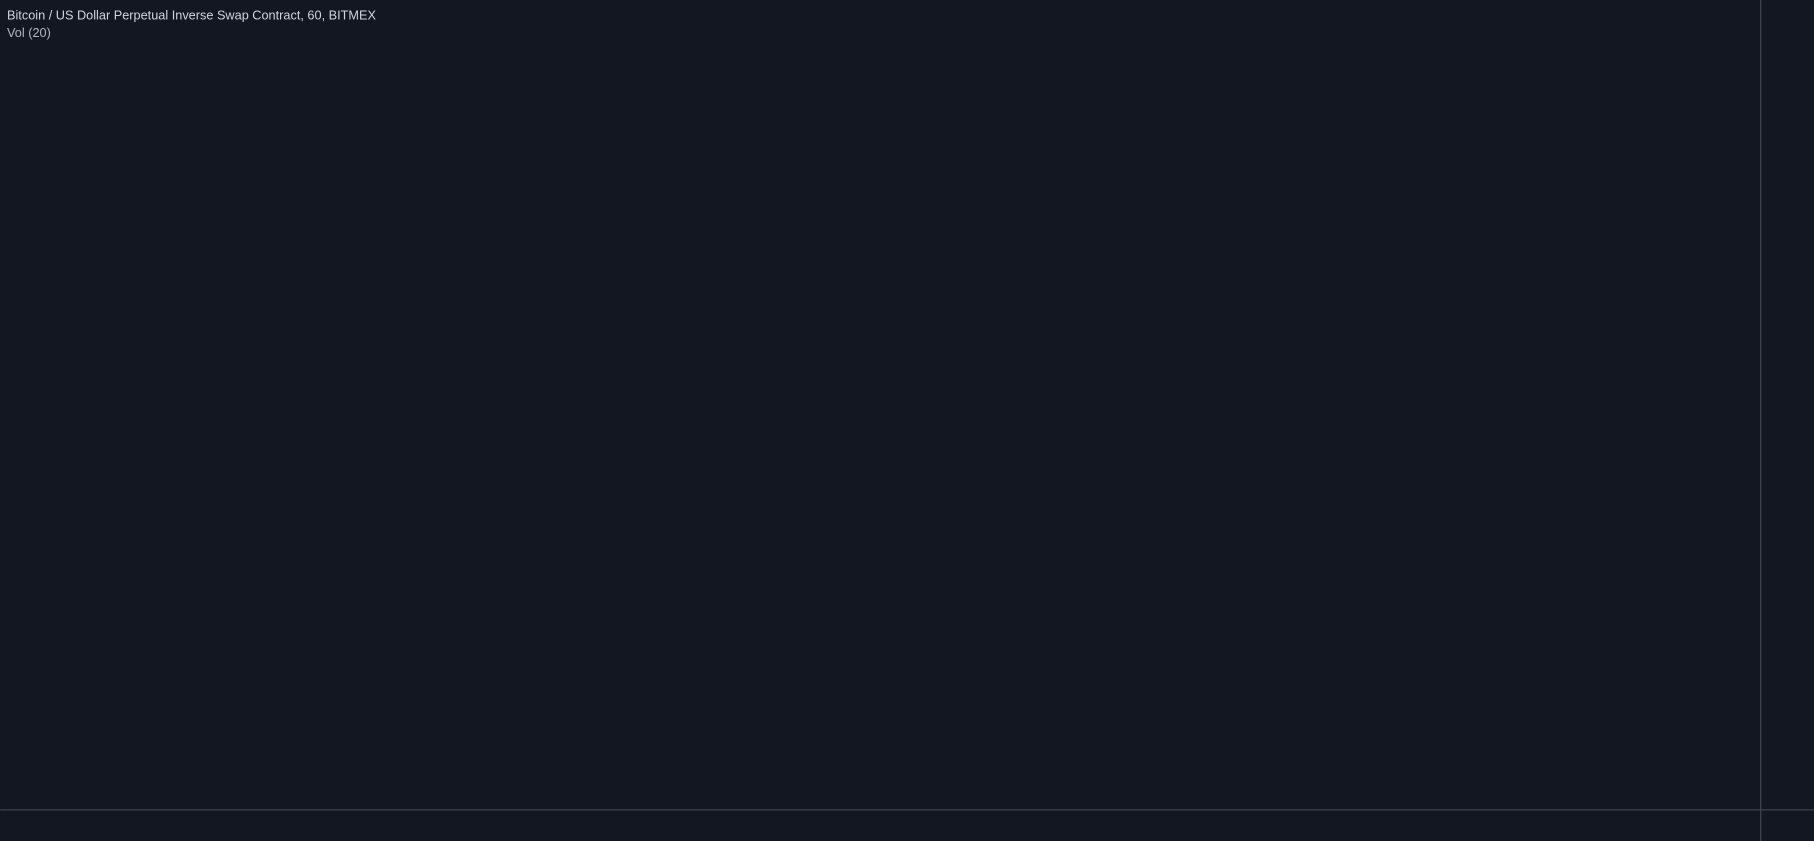  Describe the element at coordinates (907, 825) in the screenshot. I see `time-axis` at that location.